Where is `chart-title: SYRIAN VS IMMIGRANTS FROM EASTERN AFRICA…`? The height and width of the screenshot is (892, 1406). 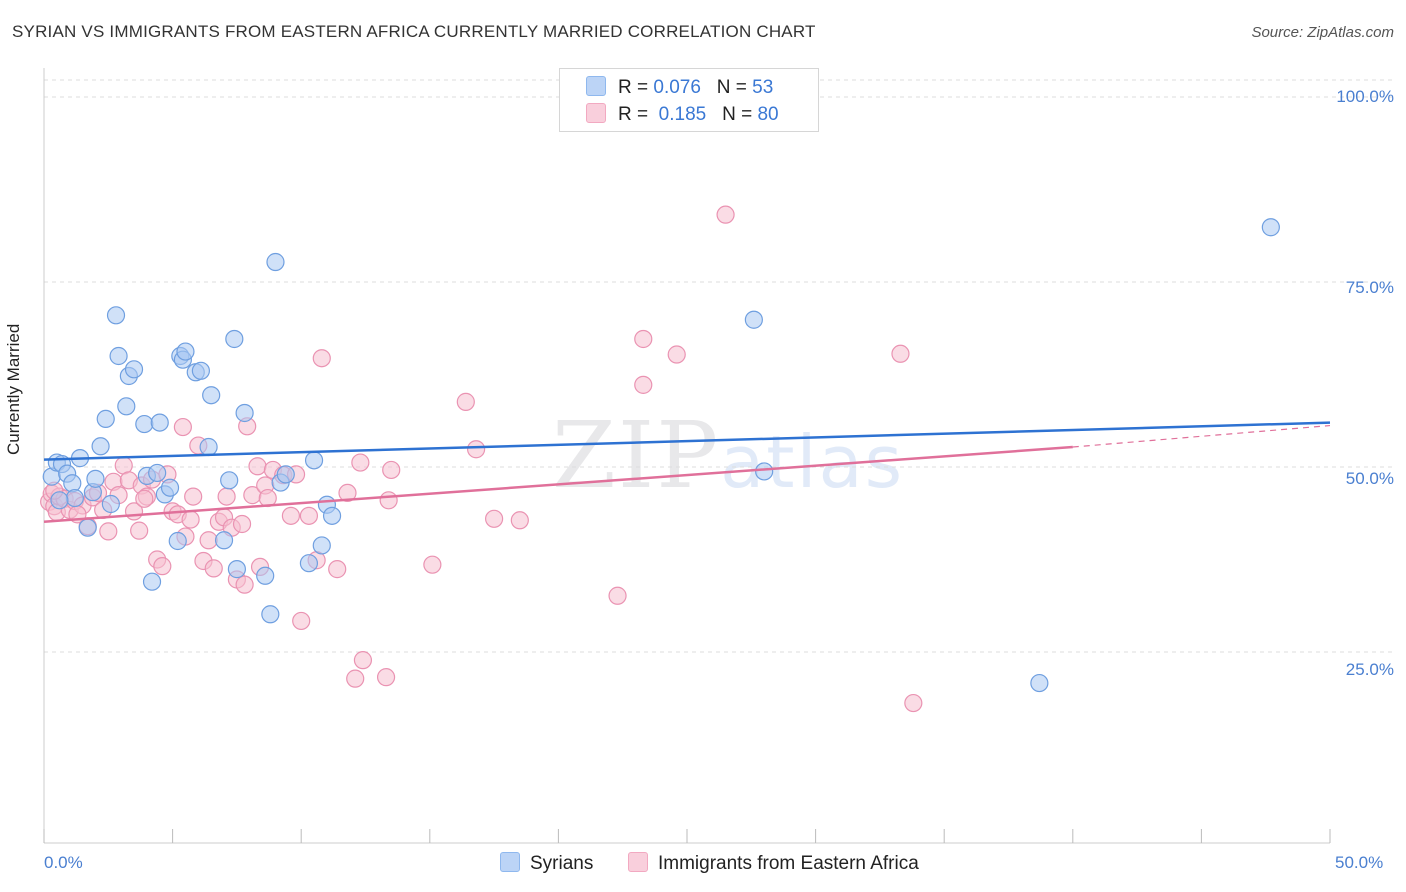
chart-title: SYRIAN VS IMMIGRANTS FROM EASTERN AFRICA… is located at coordinates (414, 31).